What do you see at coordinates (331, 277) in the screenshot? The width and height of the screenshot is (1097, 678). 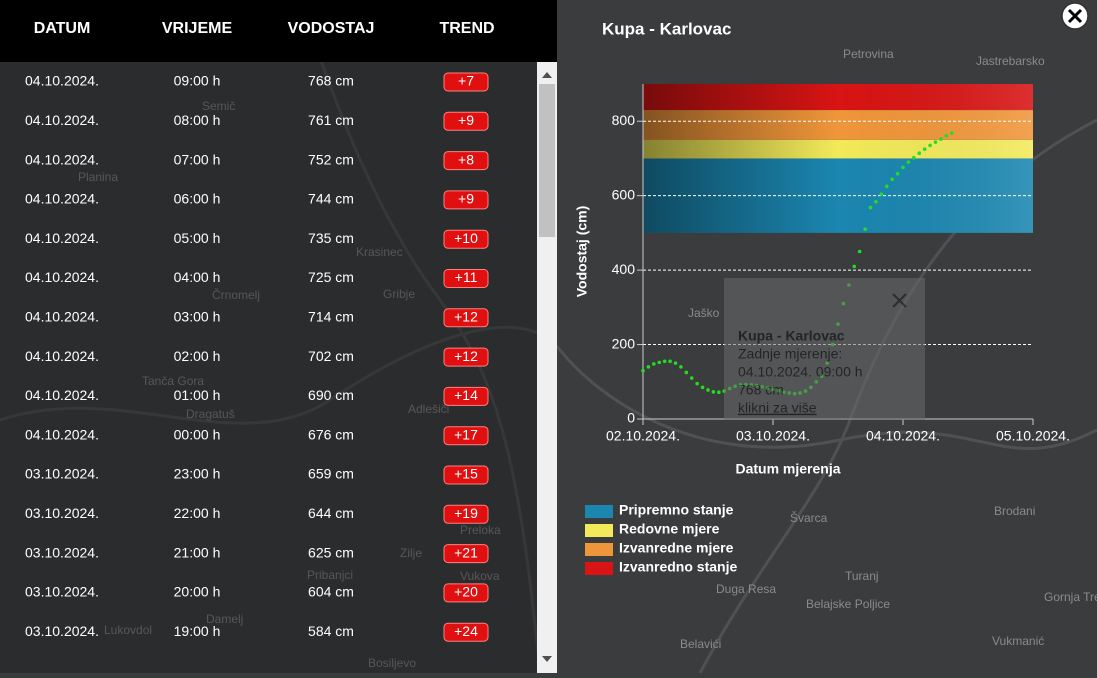 I see `table-cell: 725 cm` at bounding box center [331, 277].